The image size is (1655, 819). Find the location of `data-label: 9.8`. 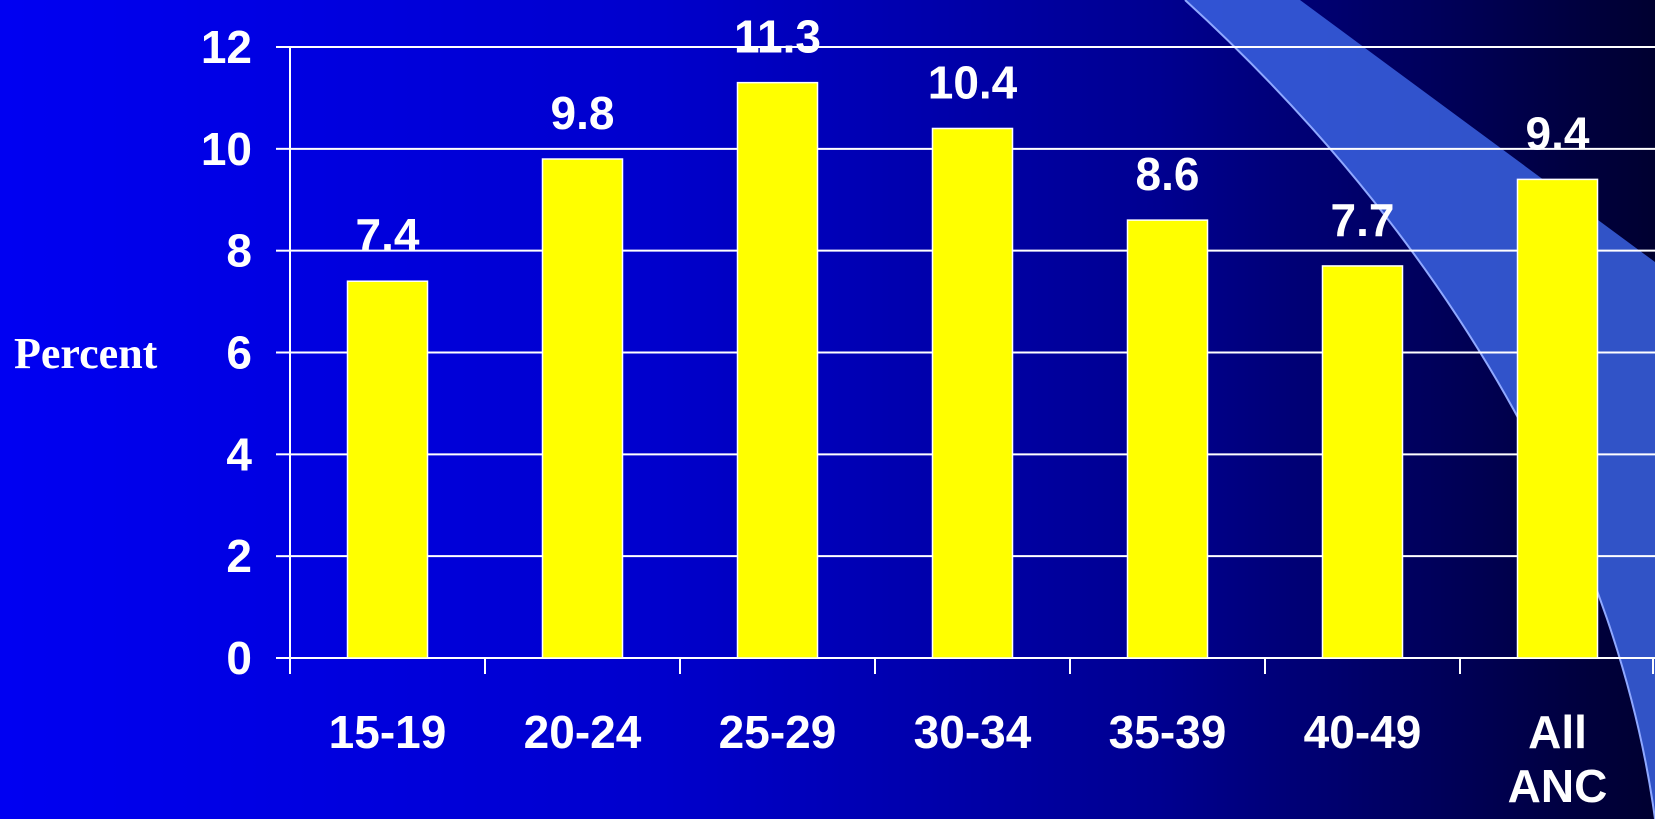

data-label: 9.8 is located at coordinates (583, 113).